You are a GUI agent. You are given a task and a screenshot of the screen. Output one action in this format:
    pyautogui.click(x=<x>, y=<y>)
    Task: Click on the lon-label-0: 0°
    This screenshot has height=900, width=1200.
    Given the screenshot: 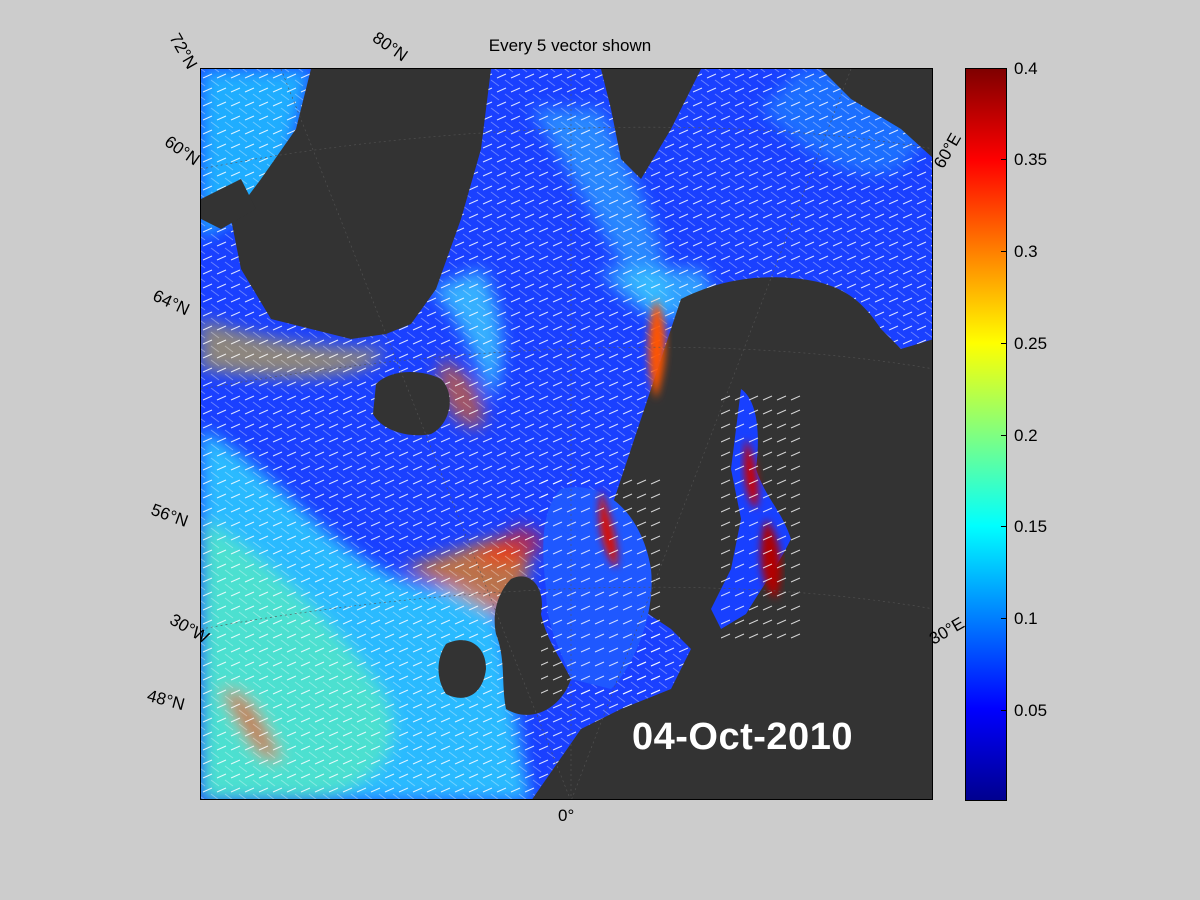 What is the action you would take?
    pyautogui.click(x=566, y=815)
    